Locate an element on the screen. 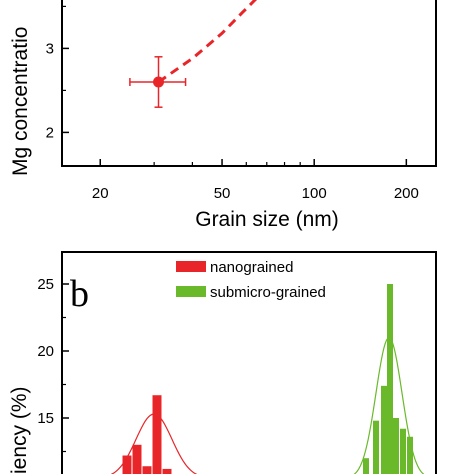 The image size is (474, 474). legend-swatch-nanograined is located at coordinates (191, 266).